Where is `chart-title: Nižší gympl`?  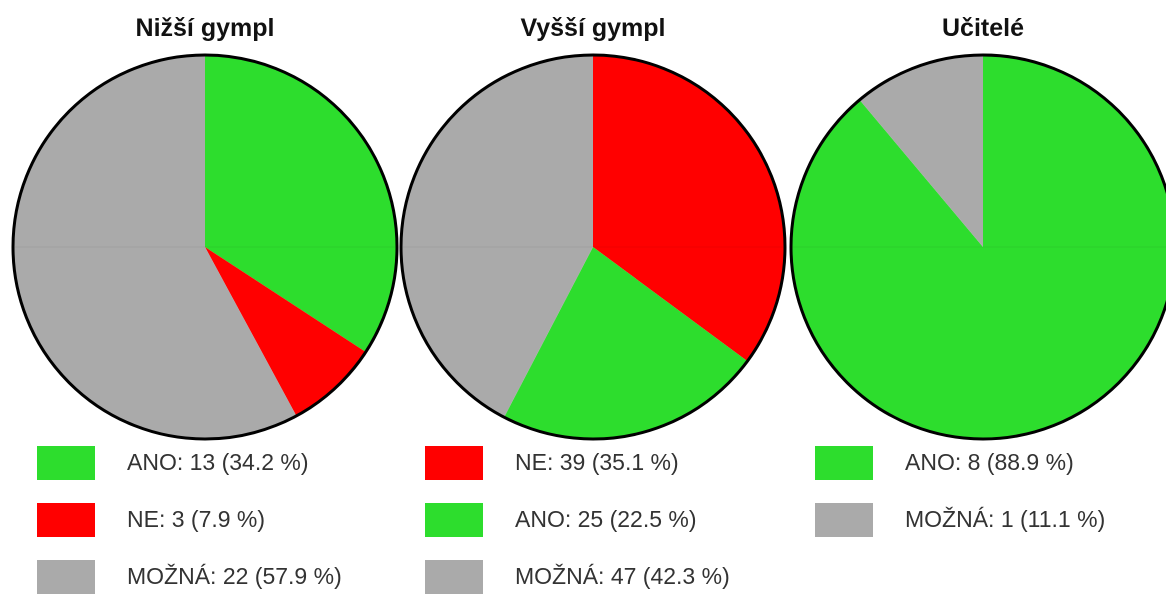
chart-title: Nižší gympl is located at coordinates (205, 28).